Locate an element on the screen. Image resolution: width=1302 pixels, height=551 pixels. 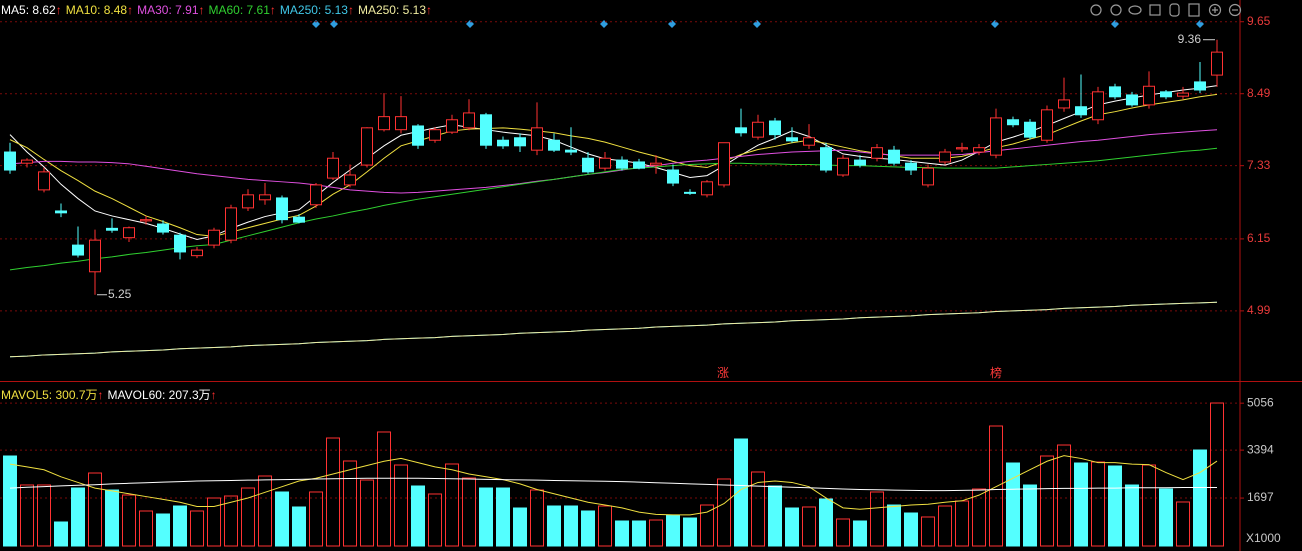
tool-zoom-in is located at coordinates (1215, 10).